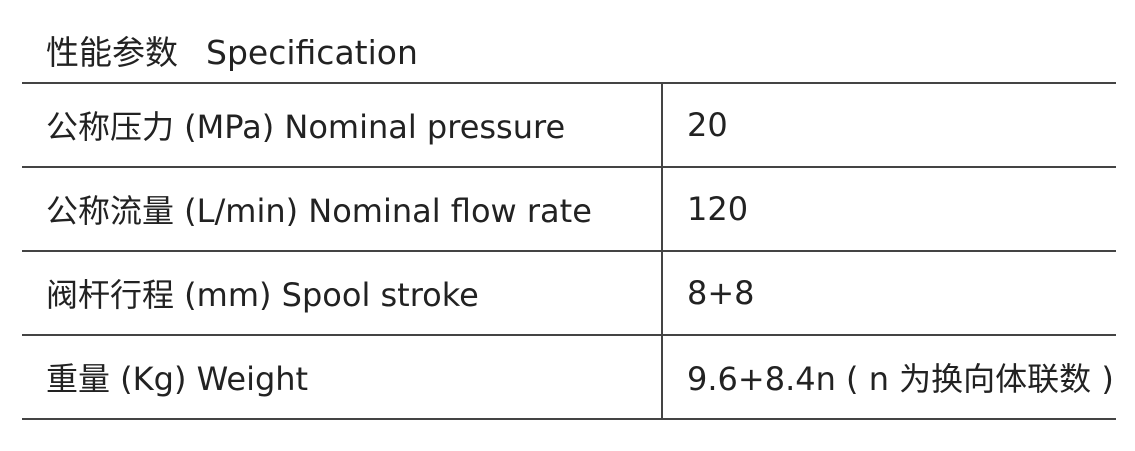 This screenshot has width=1135, height=451. I want to click on spec-value: 8+8, so click(889, 293).